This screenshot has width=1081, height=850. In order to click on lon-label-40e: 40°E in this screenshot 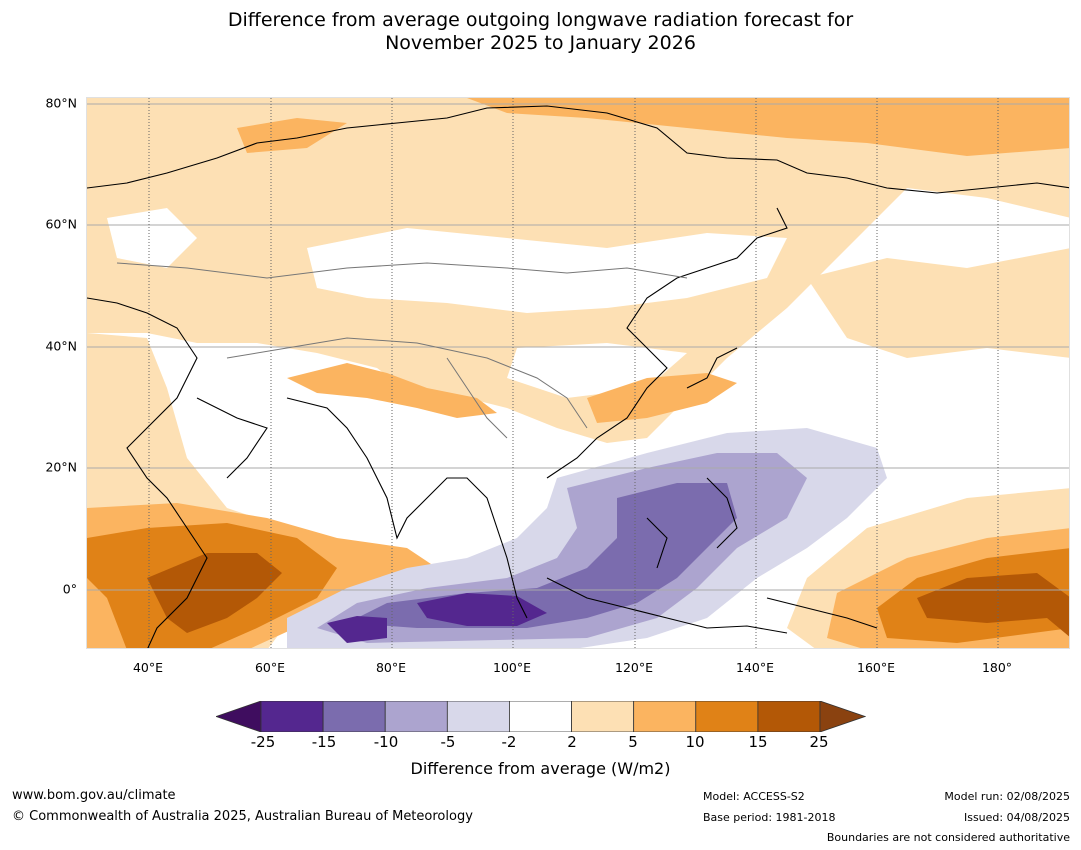, I will do `click(148, 667)`.